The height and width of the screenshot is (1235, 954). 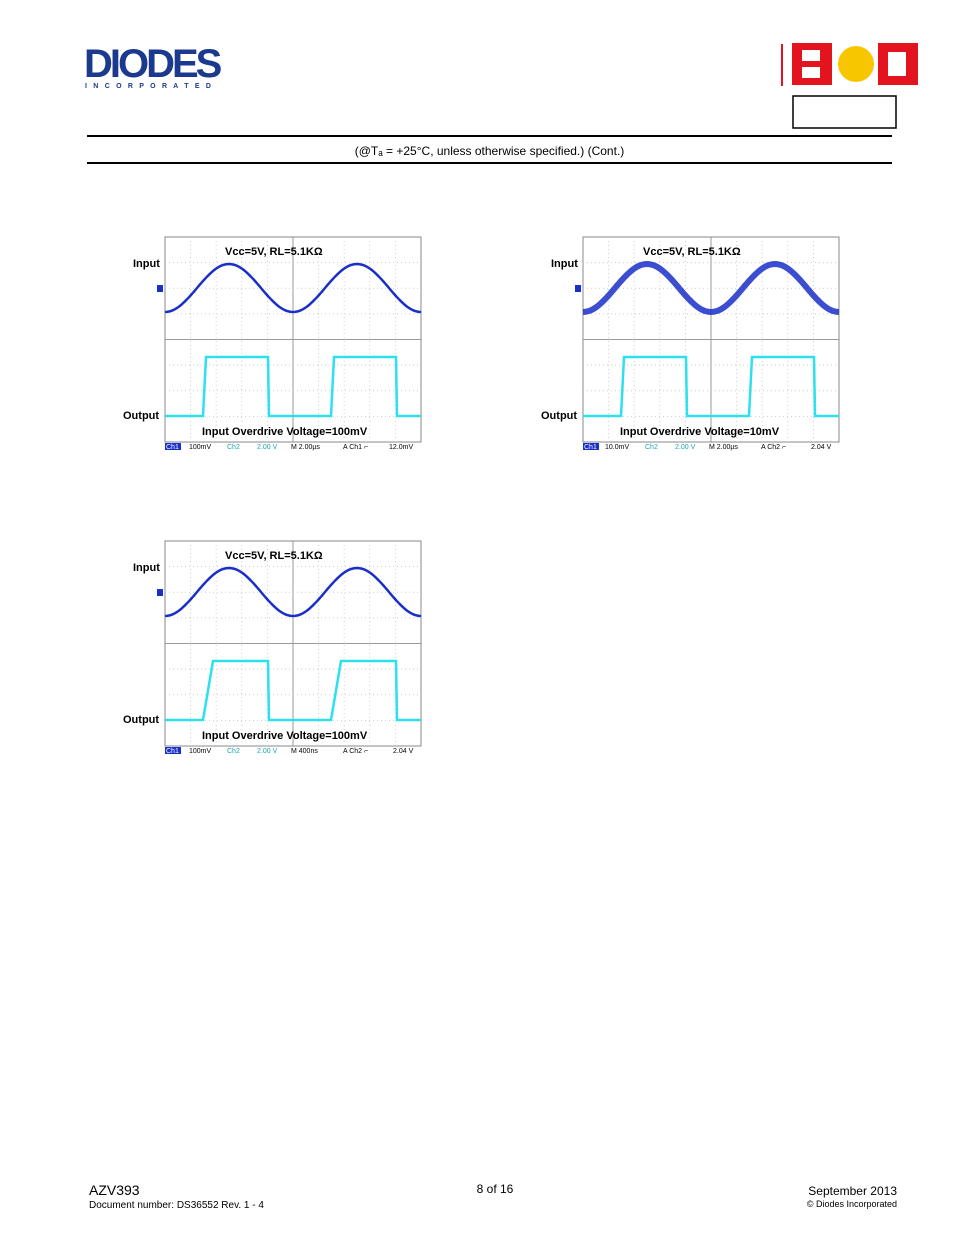 I want to click on diodes-logo: DIODES I N C O R P O R A T E D, so click(x=154, y=67).